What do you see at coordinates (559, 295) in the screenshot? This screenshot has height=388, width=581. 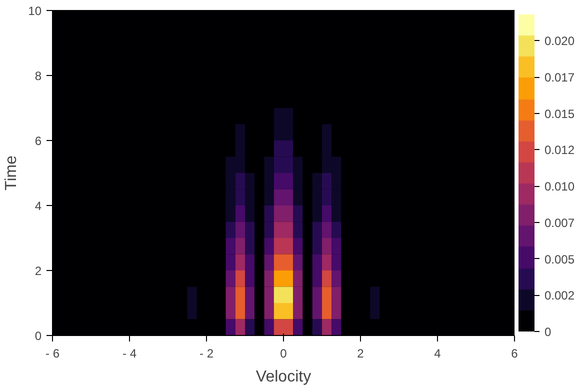 I see `color-bar-label: 0.002` at bounding box center [559, 295].